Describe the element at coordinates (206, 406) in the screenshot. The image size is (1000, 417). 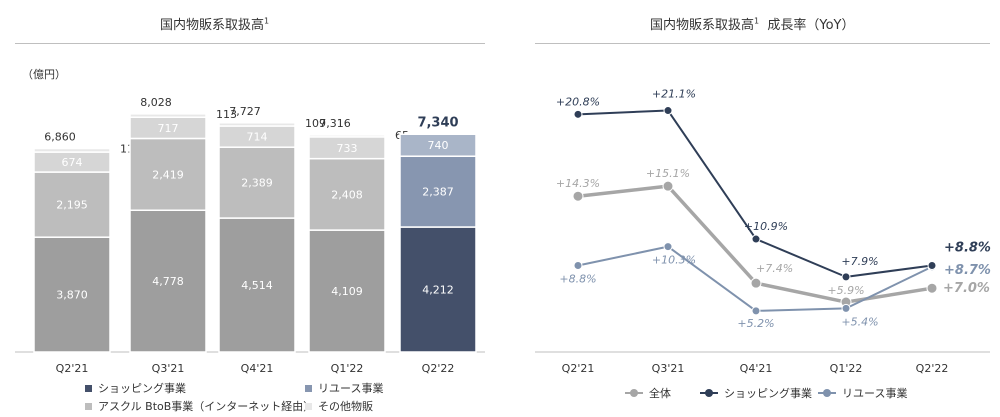
I see `legend-label-btob: アスクル BtoB事業（インターネット経由）` at that location.